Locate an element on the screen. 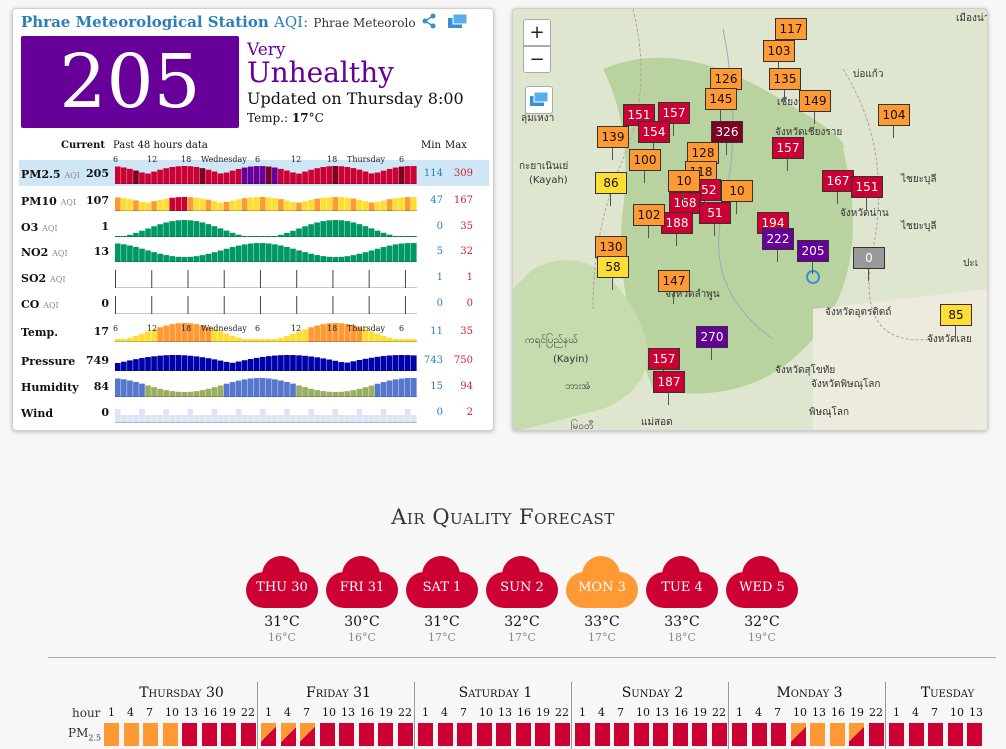  station-marker: 135 is located at coordinates (785, 85).